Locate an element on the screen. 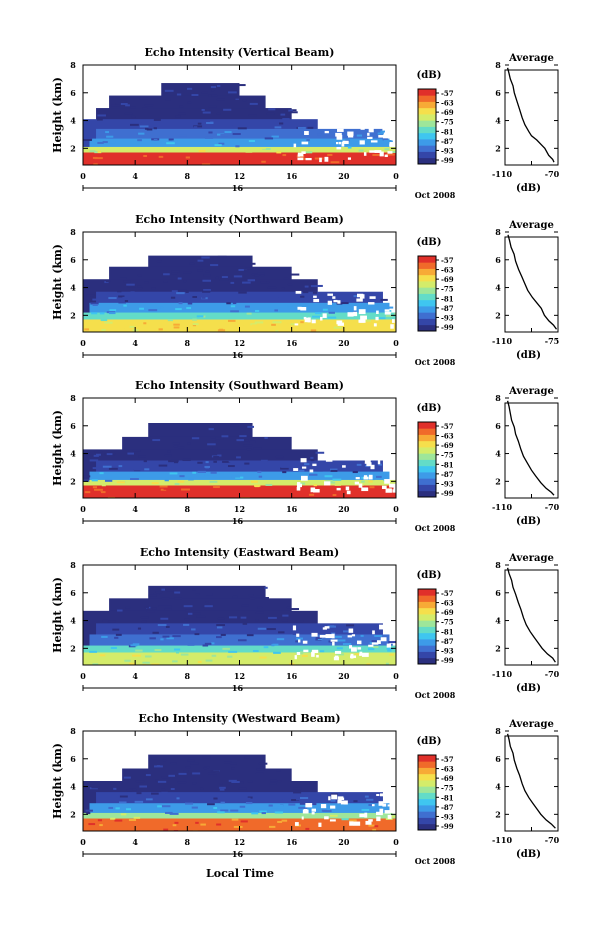 This screenshot has width=613, height=929. average-title-5: Average is located at coordinates (531, 724).